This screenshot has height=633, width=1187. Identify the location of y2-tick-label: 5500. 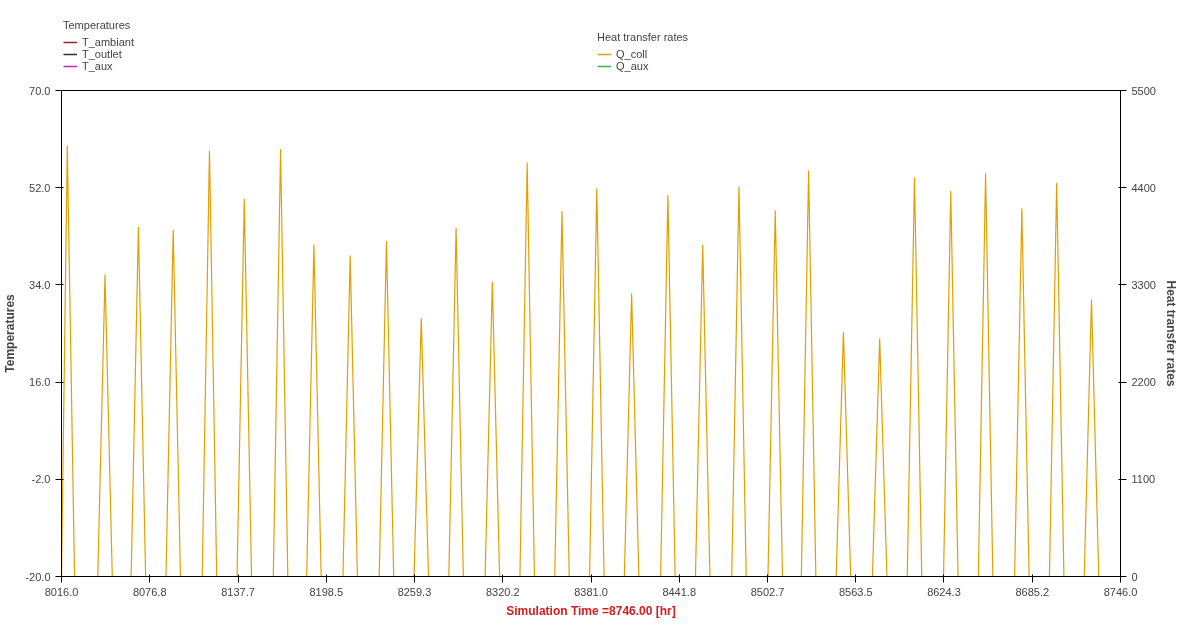
(1143, 90).